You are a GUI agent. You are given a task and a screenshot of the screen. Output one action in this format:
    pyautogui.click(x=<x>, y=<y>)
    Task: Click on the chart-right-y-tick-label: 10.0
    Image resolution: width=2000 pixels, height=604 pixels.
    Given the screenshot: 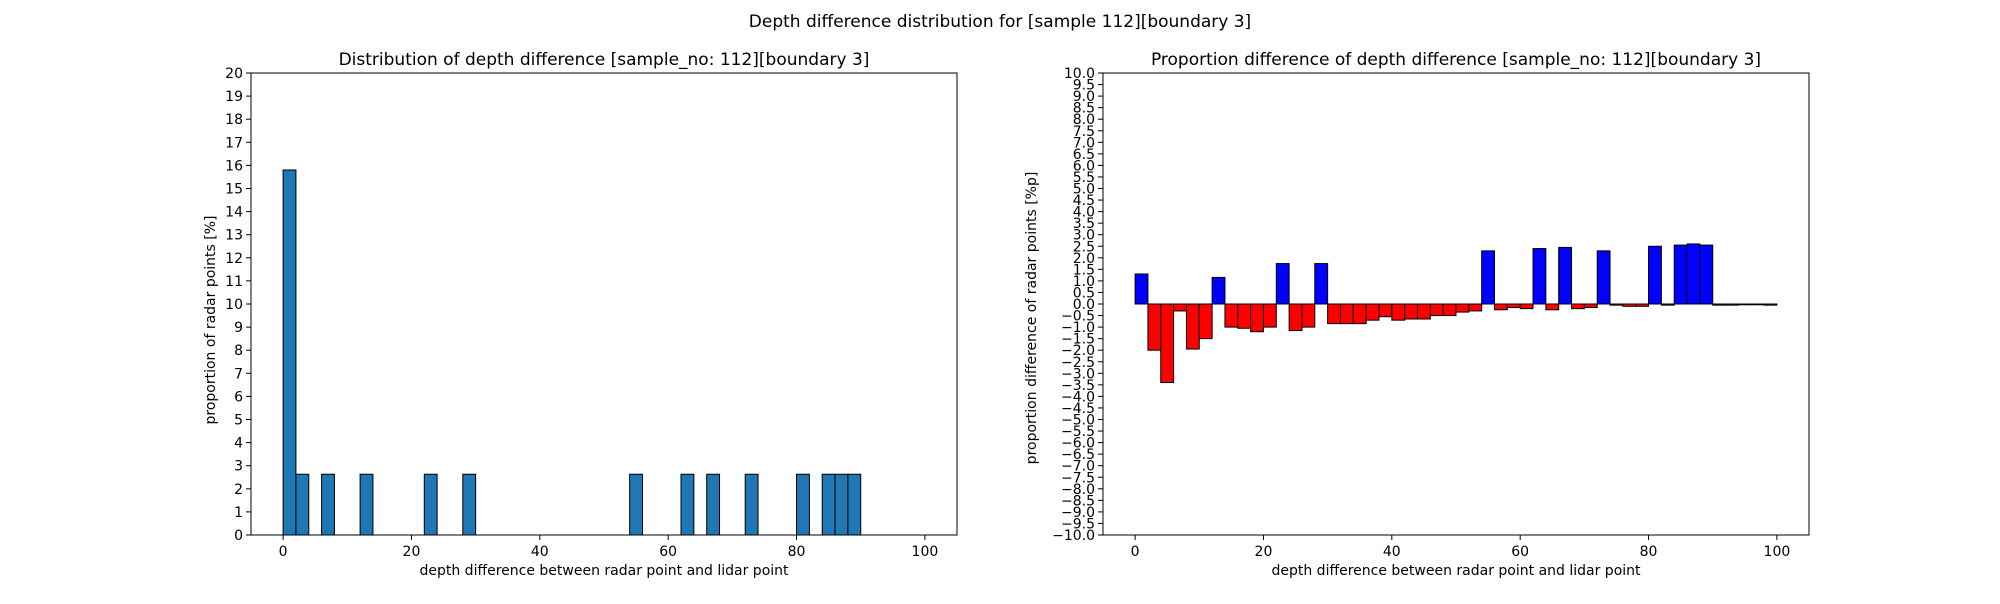 What is the action you would take?
    pyautogui.click(x=1079, y=74)
    